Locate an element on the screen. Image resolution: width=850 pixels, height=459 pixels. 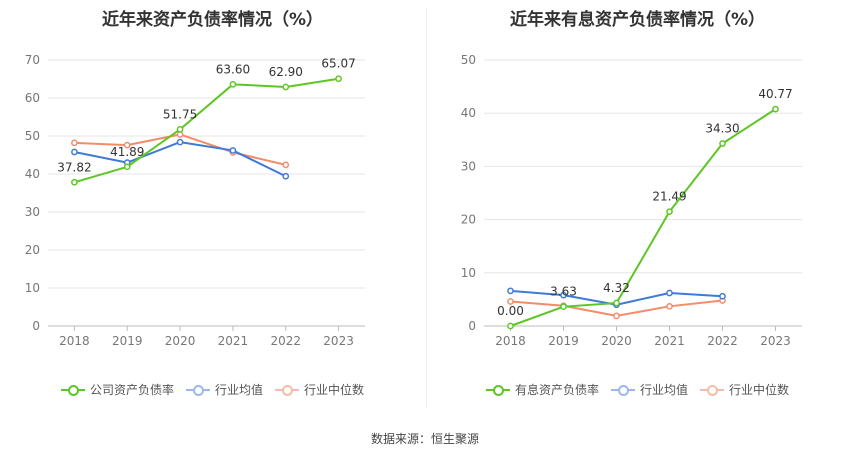
data-label: 3.63 is located at coordinates (563, 292).